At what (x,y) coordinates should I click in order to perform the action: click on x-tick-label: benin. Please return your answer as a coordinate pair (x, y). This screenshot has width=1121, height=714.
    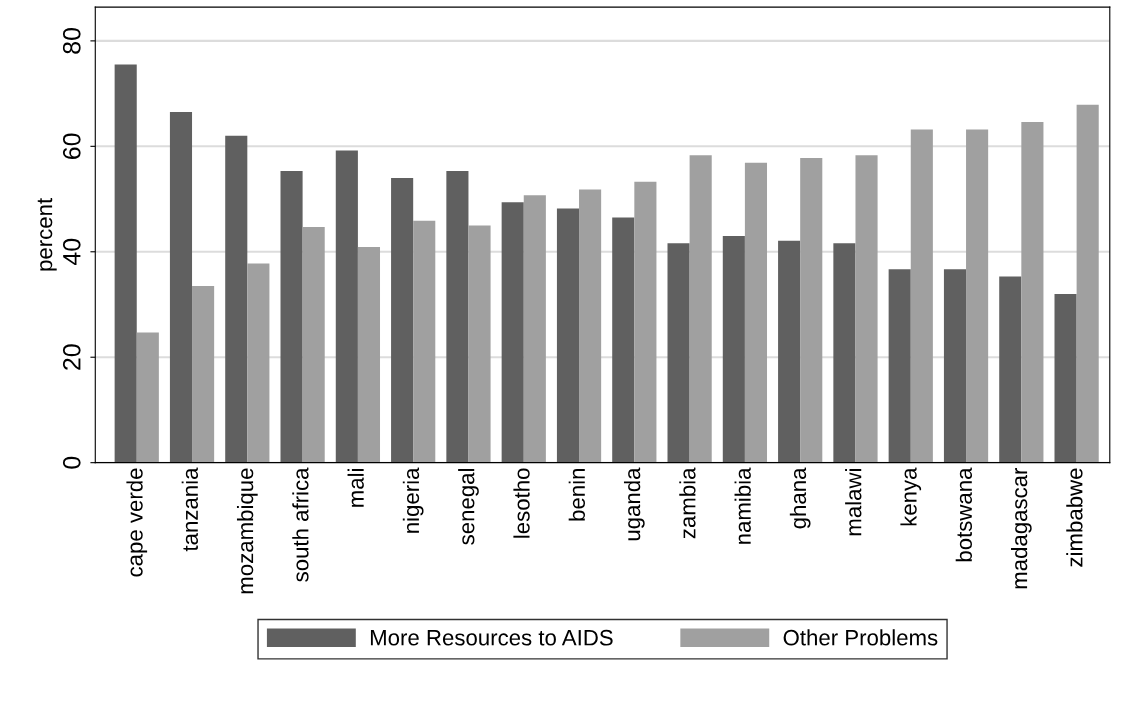
    Looking at the image, I should click on (577, 494).